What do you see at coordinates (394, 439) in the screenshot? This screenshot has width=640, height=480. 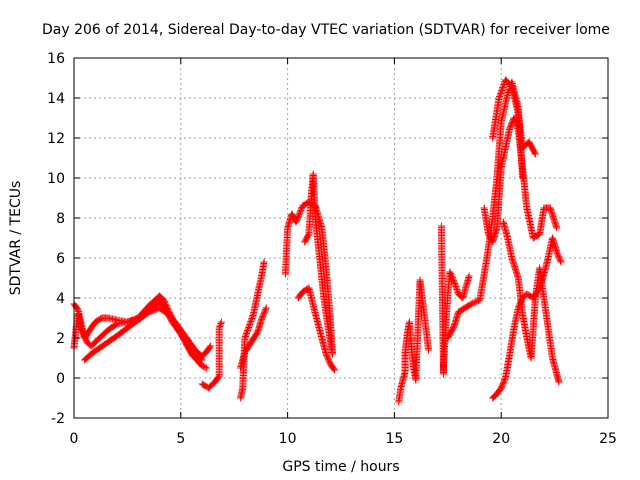 I see `x-tick-label: 15` at bounding box center [394, 439].